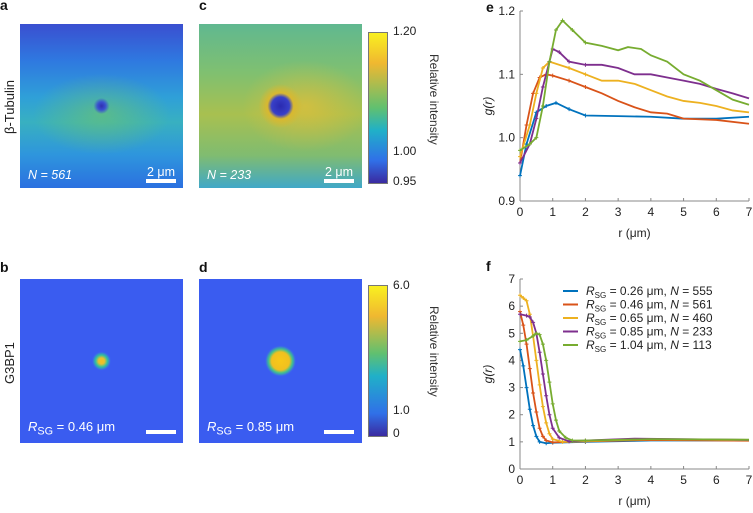 The image size is (753, 513). What do you see at coordinates (511, 306) in the screenshot?
I see `y-tick-label: 6` at bounding box center [511, 306].